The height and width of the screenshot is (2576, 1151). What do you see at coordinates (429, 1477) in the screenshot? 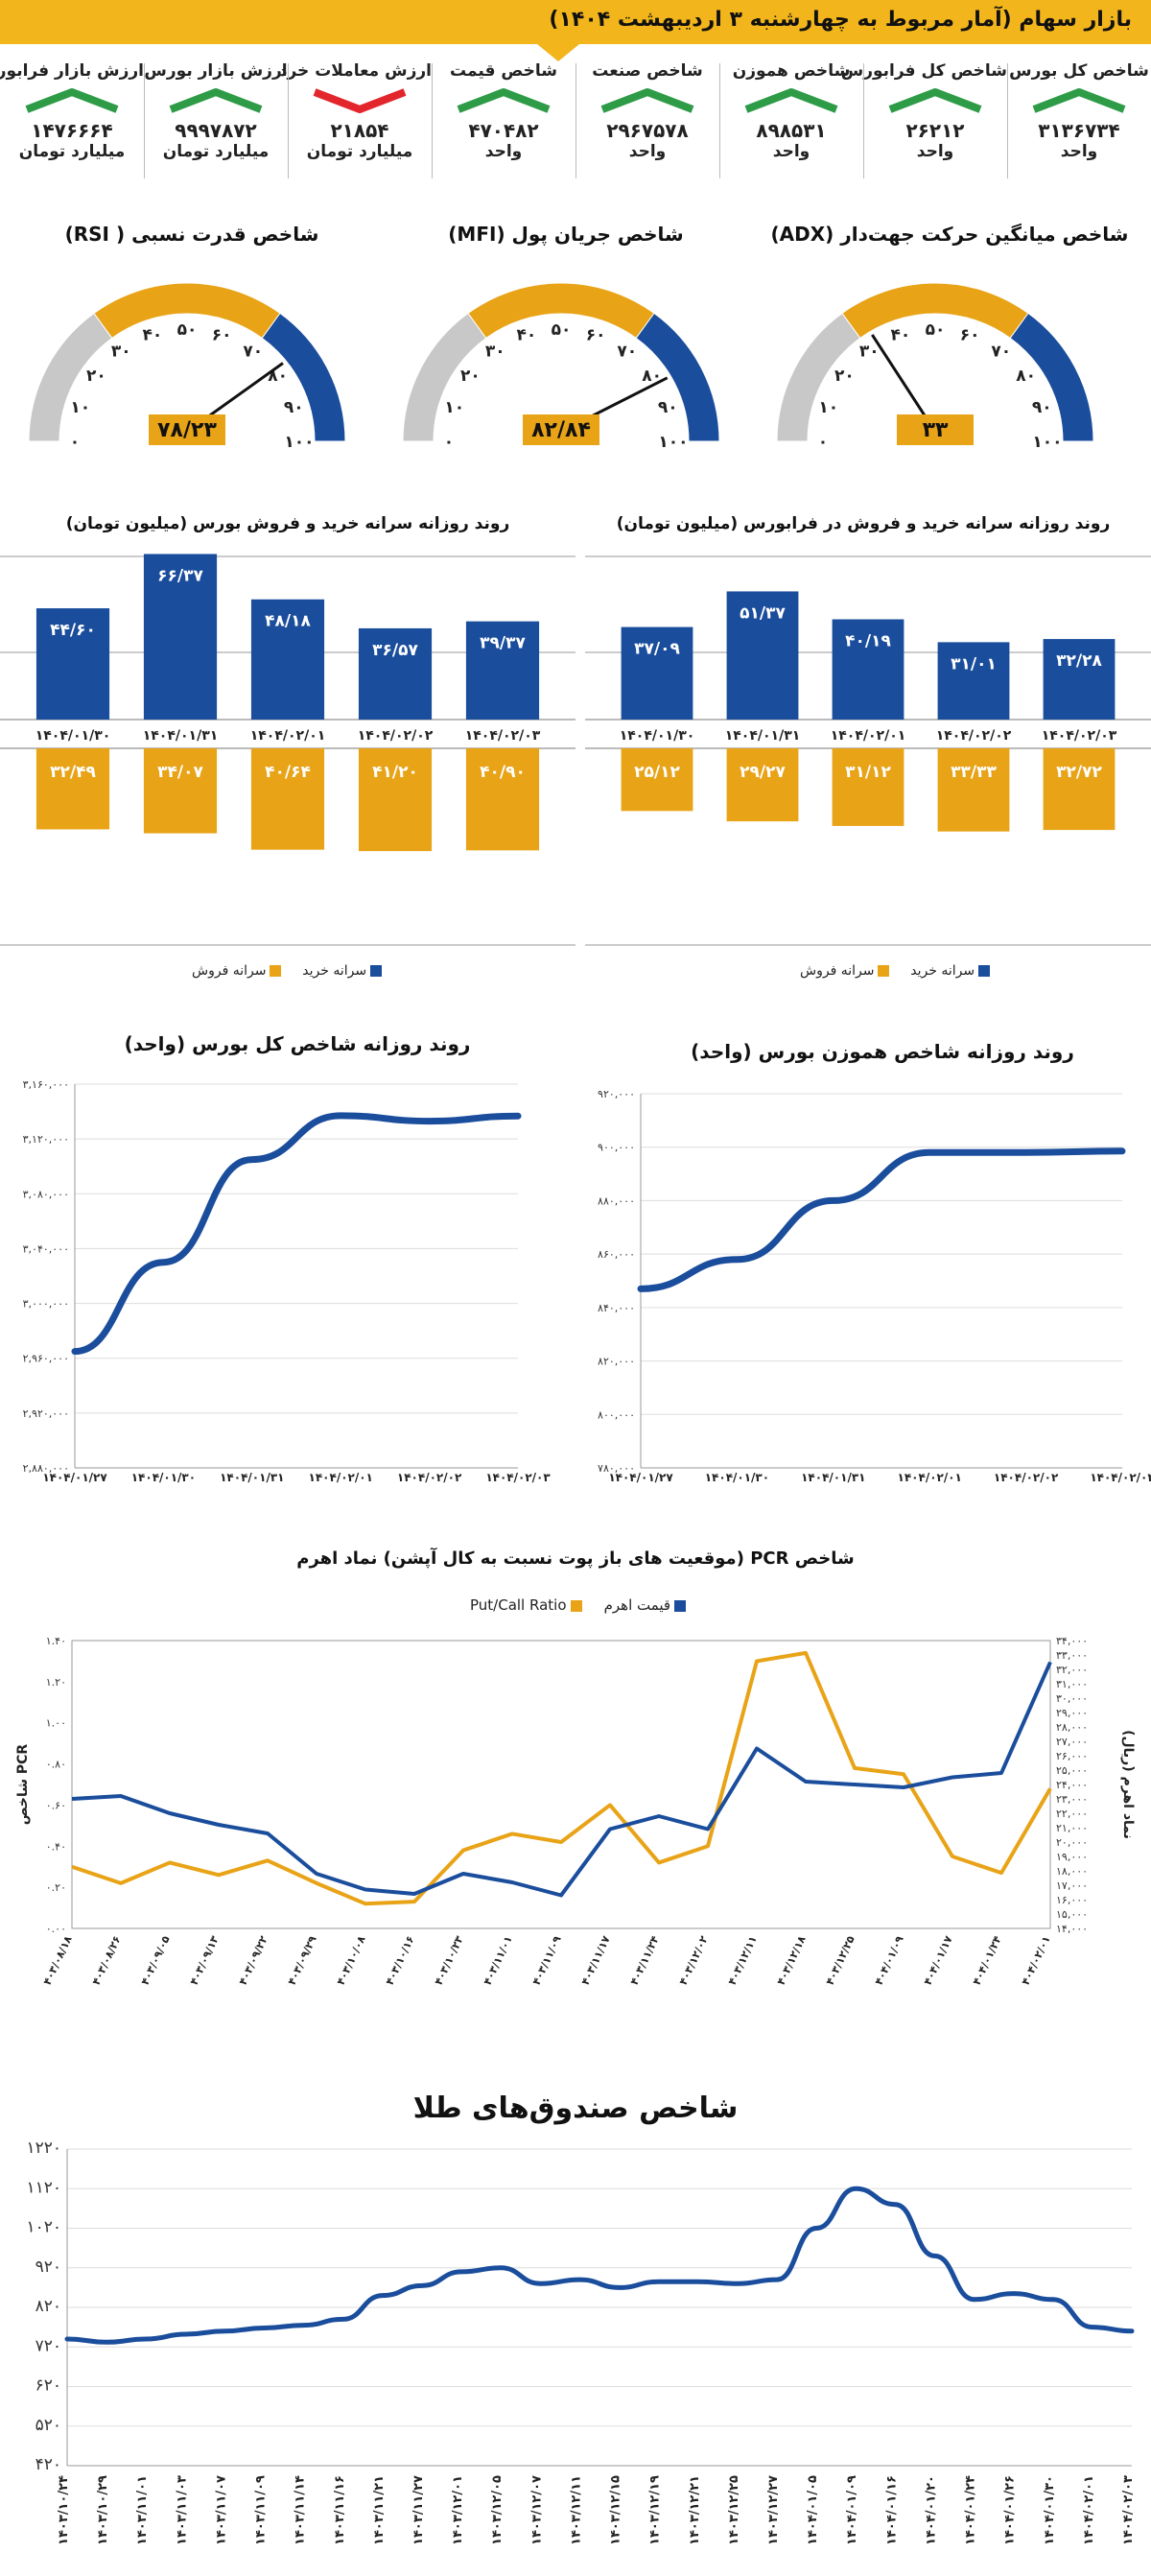
I see `x-tick-label: ۱۴۰۴/۰۲/۰۲` at bounding box center [429, 1477].